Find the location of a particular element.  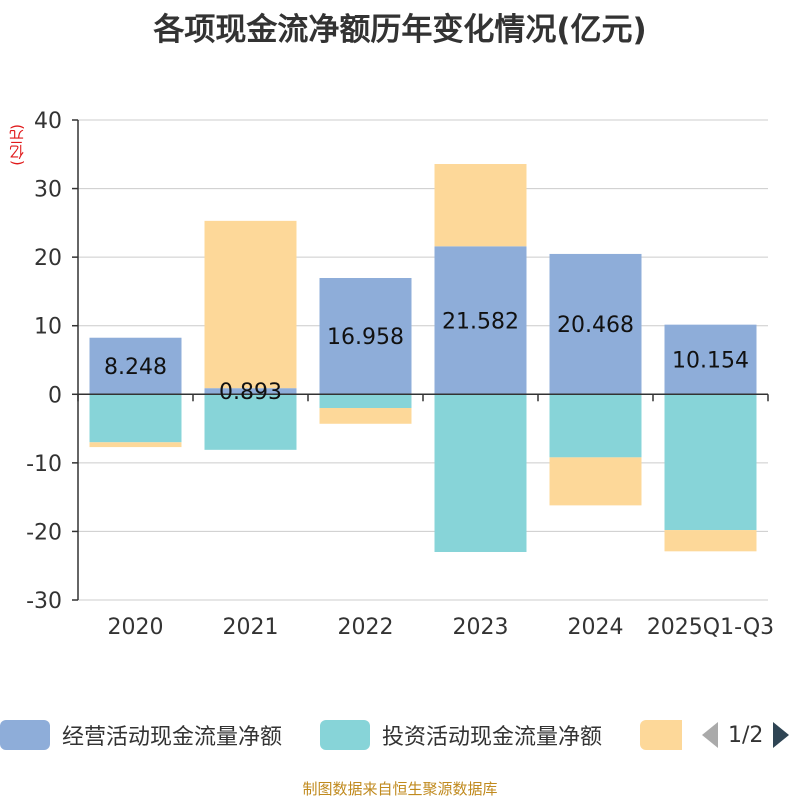

legend-swatch-financing is located at coordinates (661, 735).